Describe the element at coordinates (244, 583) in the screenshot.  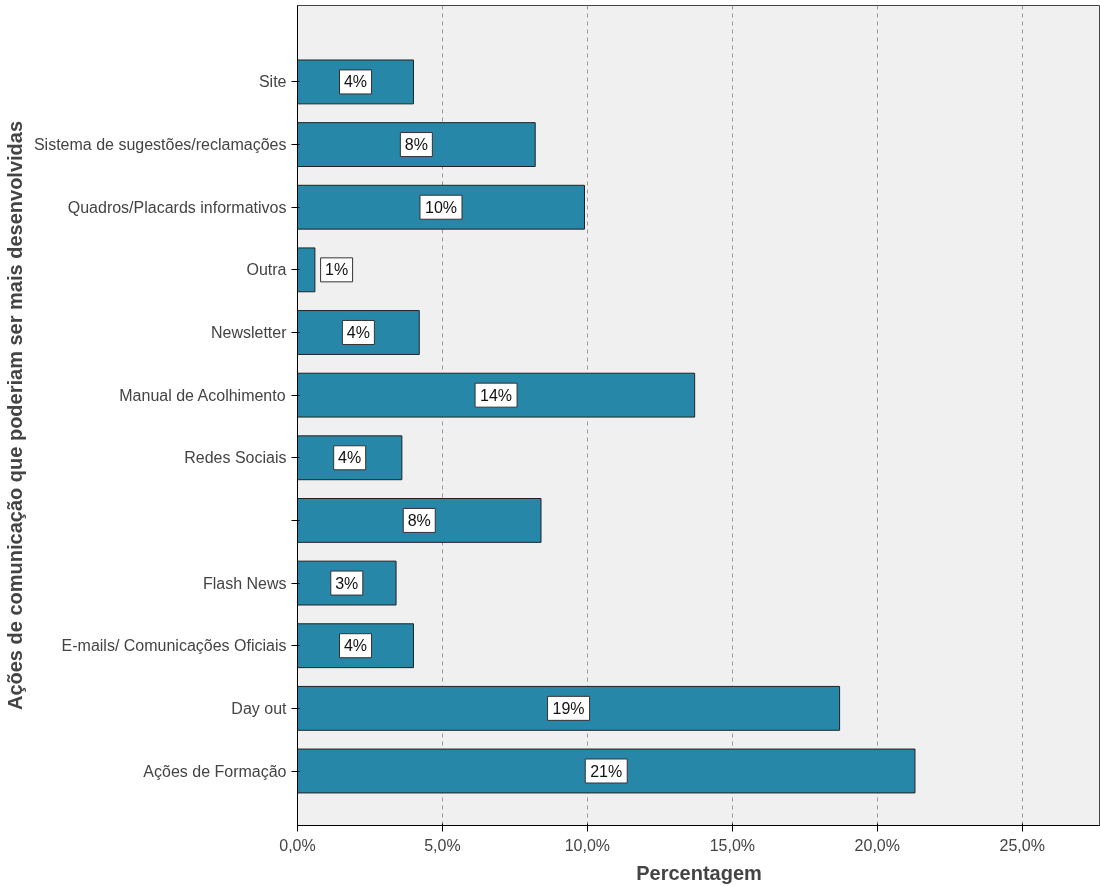
I see `y-tick-label: Flash News` at that location.